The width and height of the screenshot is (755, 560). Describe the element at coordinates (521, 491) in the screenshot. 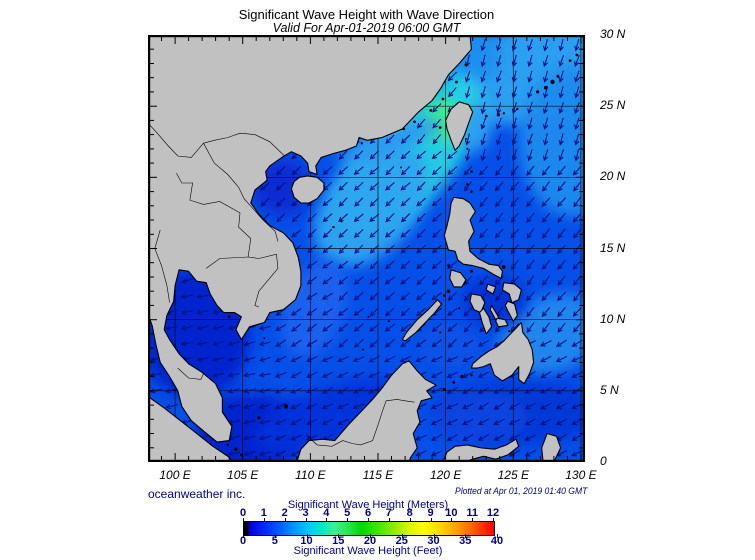

I see `plotted-at-text: Plotted at Apr 01, 2019 01:40 GMT` at that location.